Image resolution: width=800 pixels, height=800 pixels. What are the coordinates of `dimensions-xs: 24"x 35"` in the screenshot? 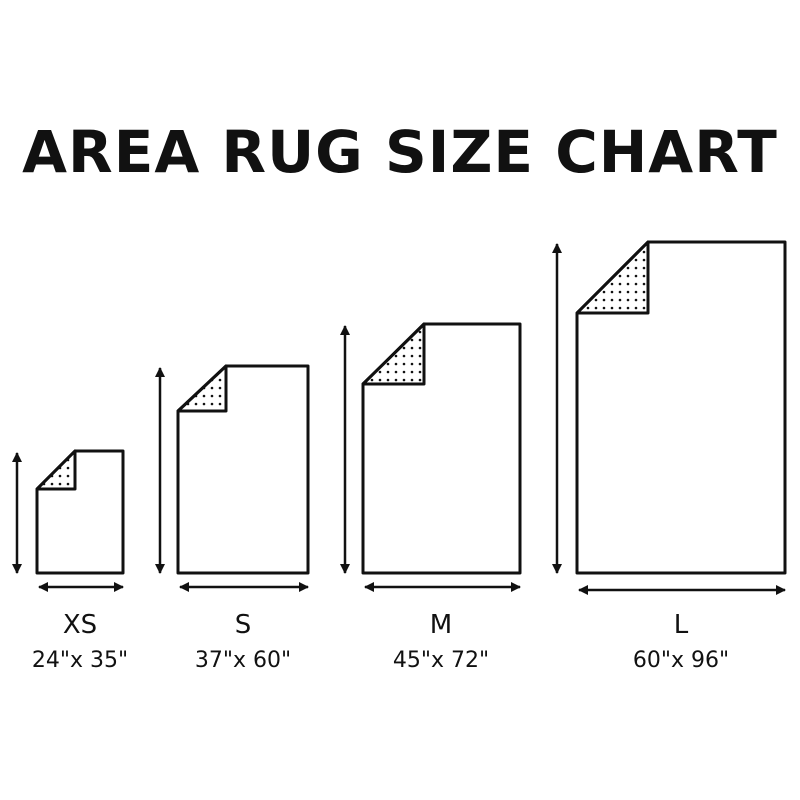 It's located at (80, 660).